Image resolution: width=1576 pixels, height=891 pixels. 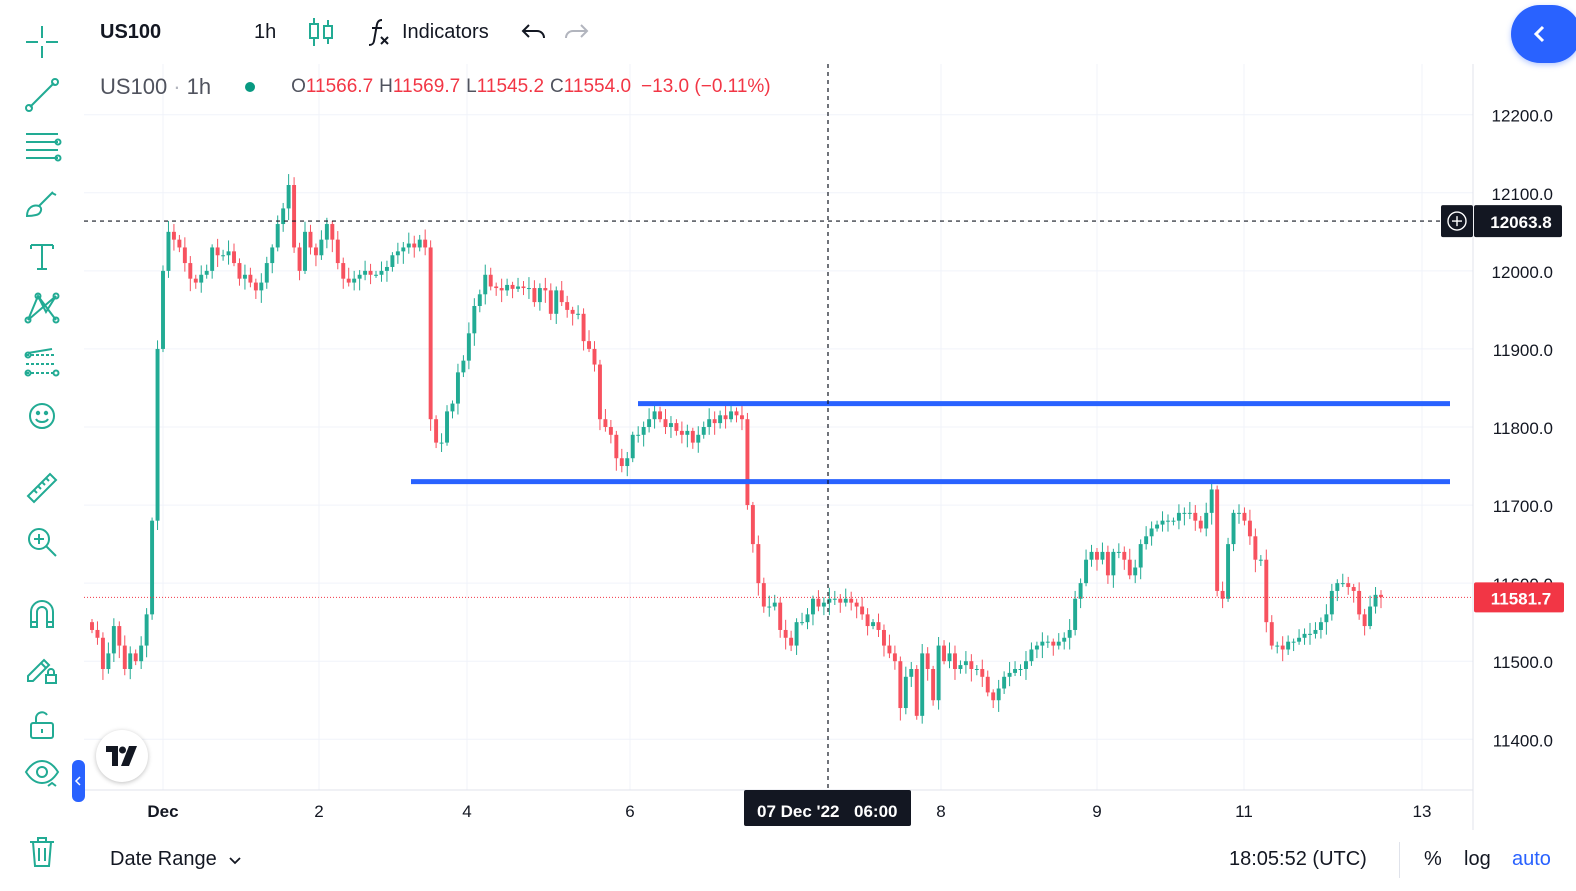 What do you see at coordinates (42, 488) in the screenshot?
I see `ruler-icon` at bounding box center [42, 488].